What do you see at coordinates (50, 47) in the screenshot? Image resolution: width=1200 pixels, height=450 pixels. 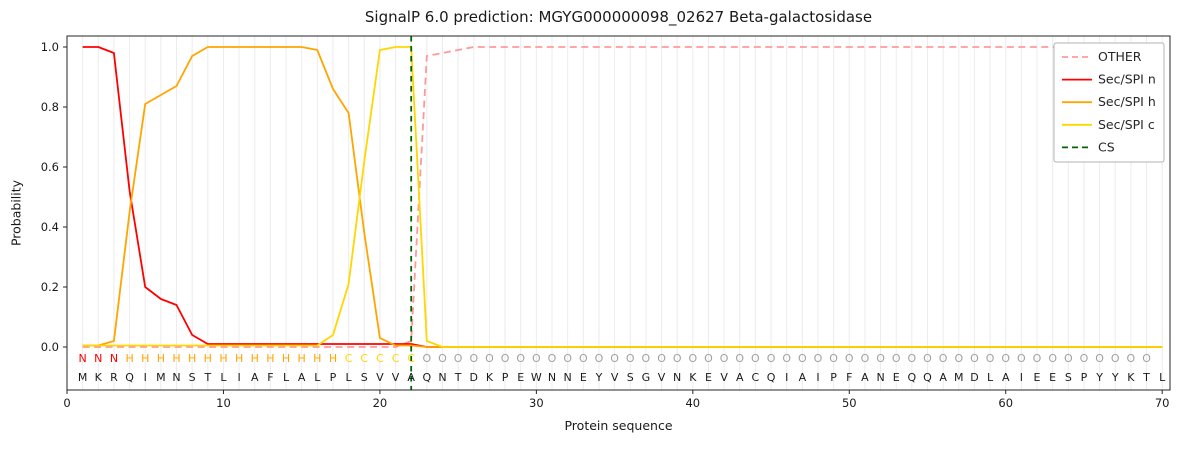 I see `y-tick-label: 1.0` at bounding box center [50, 47].